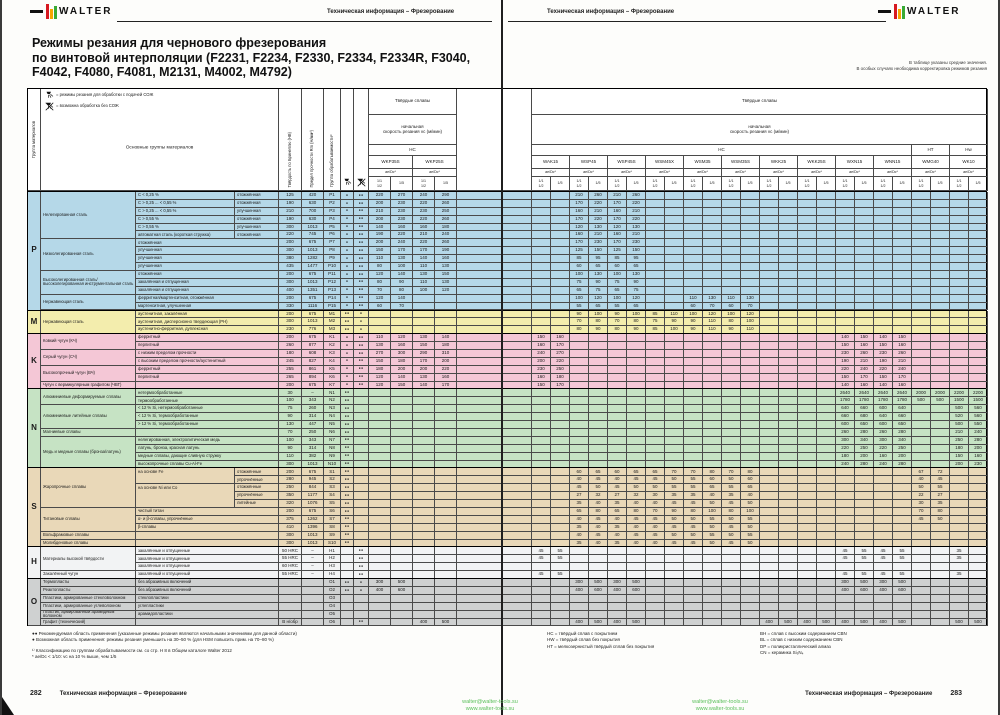  Describe the element at coordinates (424, 369) in the screenshot. I see `vc-value-WKP25S: 200` at that location.